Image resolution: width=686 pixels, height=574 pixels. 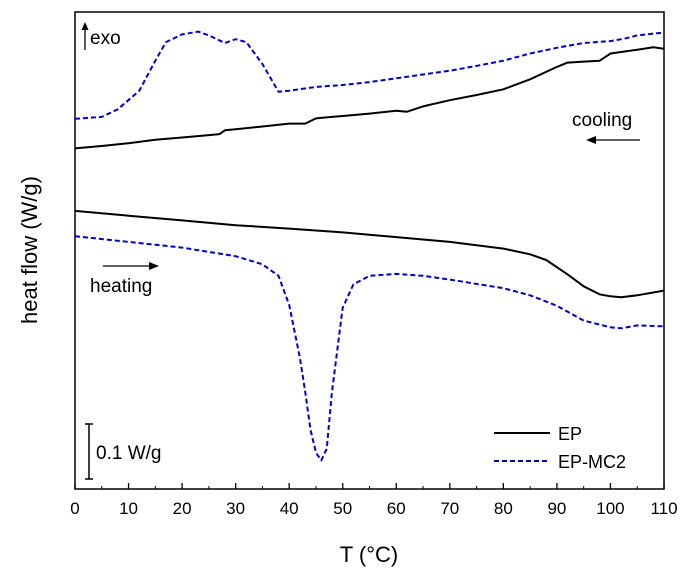 I want to click on exo-annotation: exo, so click(x=101, y=36).